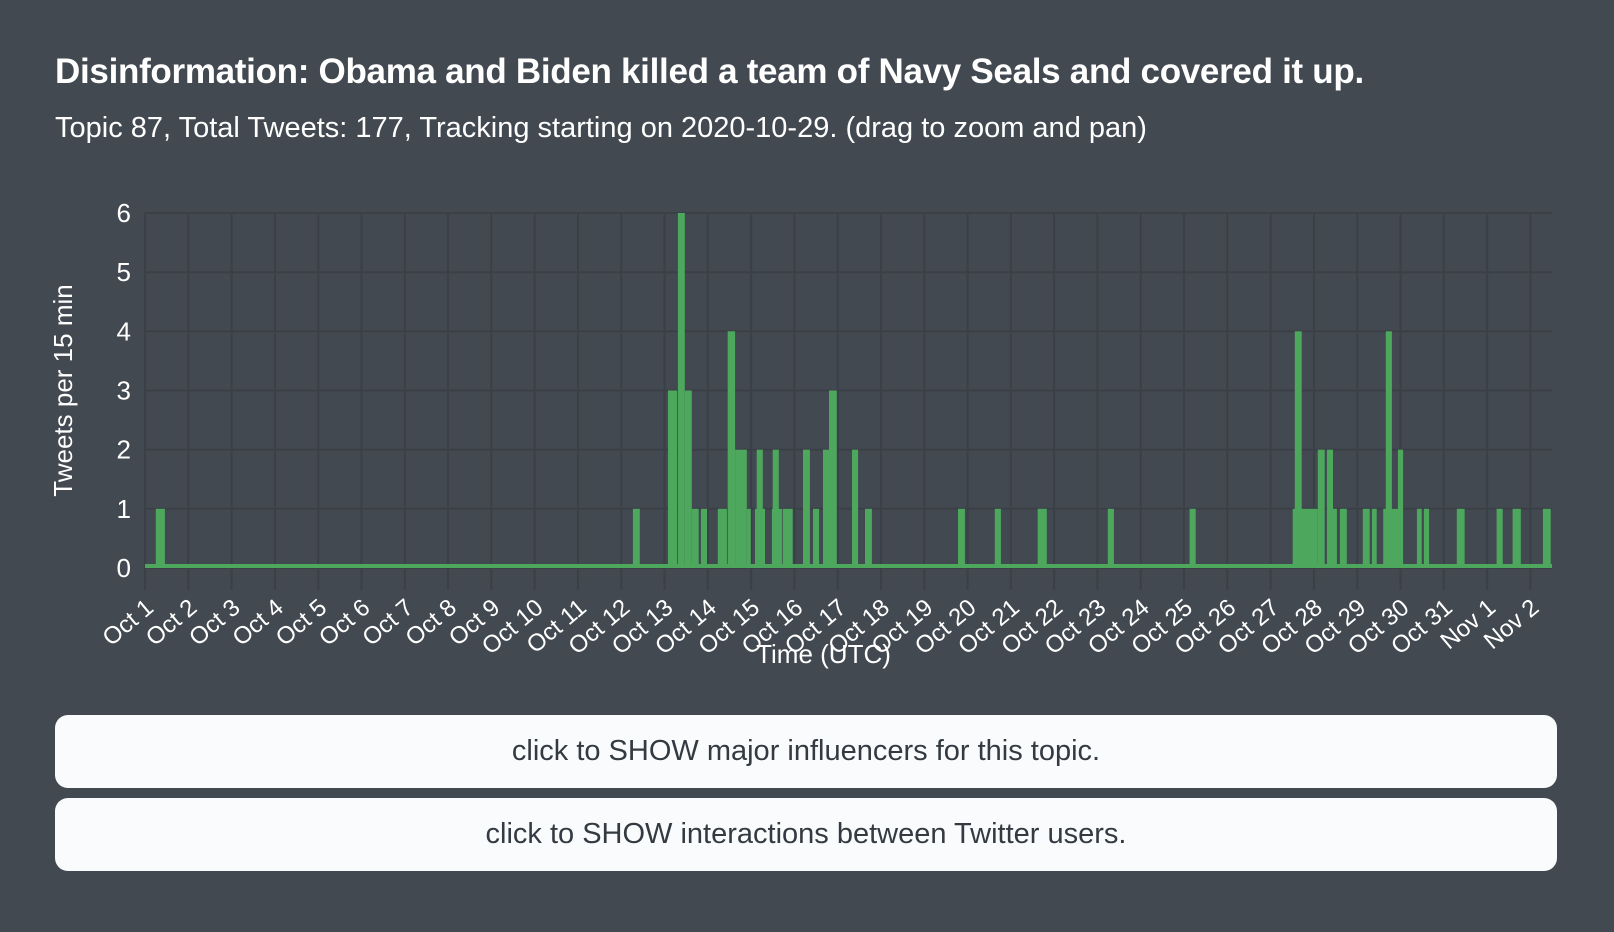 Image resolution: width=1614 pixels, height=932 pixels. What do you see at coordinates (63, 390) in the screenshot?
I see `y-axis-title: Tweets per 15 min` at bounding box center [63, 390].